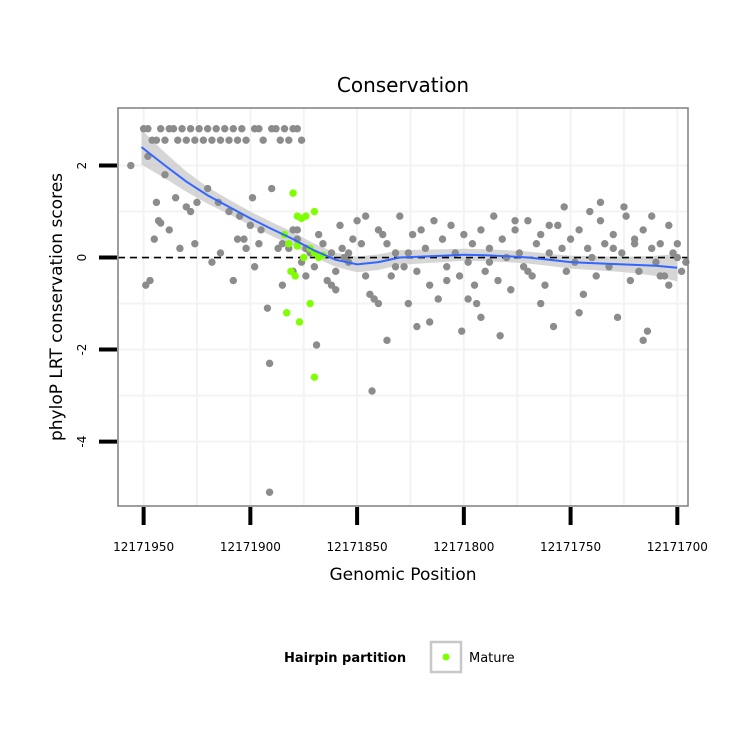 The width and height of the screenshot is (750, 750). What do you see at coordinates (570, 547) in the screenshot?
I see `x-tick-label: 12171750` at bounding box center [570, 547].